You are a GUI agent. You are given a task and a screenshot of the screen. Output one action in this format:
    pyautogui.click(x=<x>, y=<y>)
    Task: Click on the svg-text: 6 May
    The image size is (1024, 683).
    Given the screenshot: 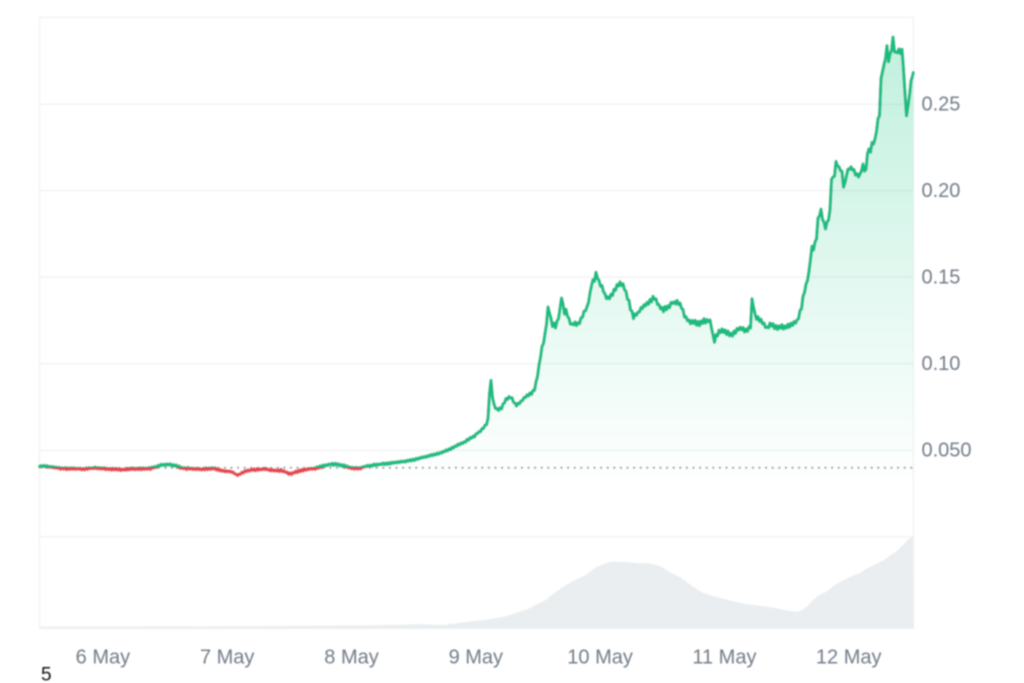 What is the action you would take?
    pyautogui.click(x=103, y=657)
    